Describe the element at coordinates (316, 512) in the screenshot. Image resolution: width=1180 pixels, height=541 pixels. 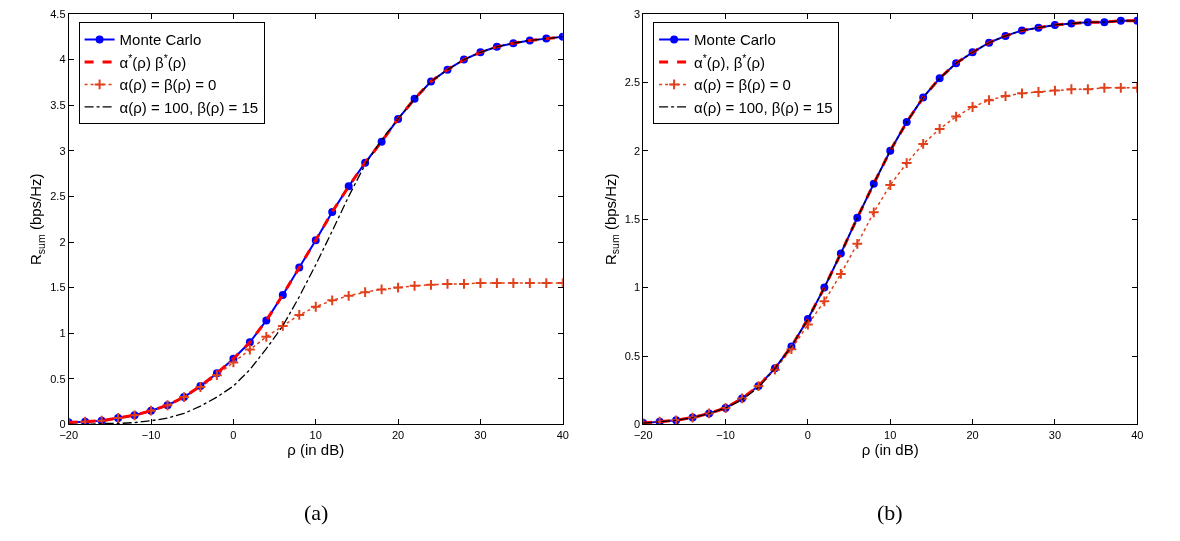
I see `text: (a)` at that location.